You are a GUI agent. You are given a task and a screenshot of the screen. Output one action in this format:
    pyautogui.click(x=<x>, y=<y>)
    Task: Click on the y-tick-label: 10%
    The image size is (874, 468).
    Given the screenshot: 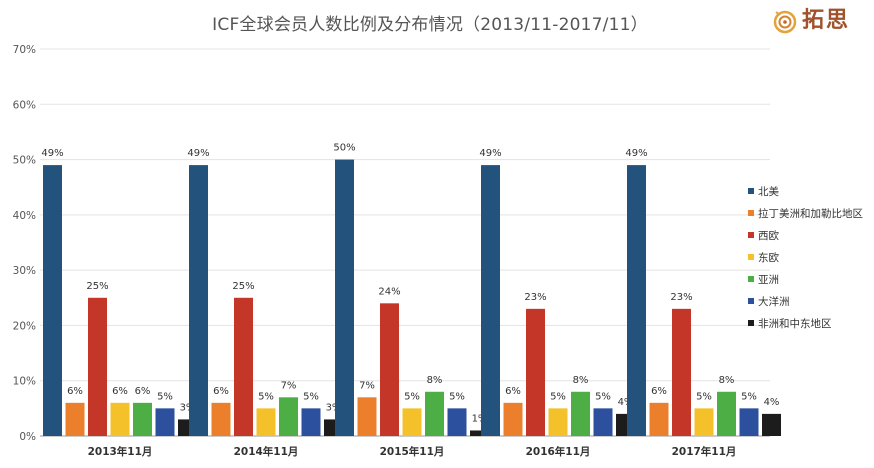 What is the action you would take?
    pyautogui.click(x=24, y=382)
    